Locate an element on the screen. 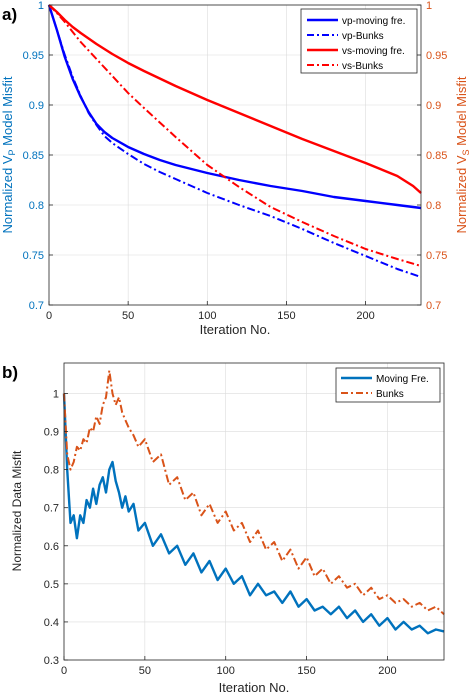  y-tick-label: 0.75 is located at coordinates (33, 256).